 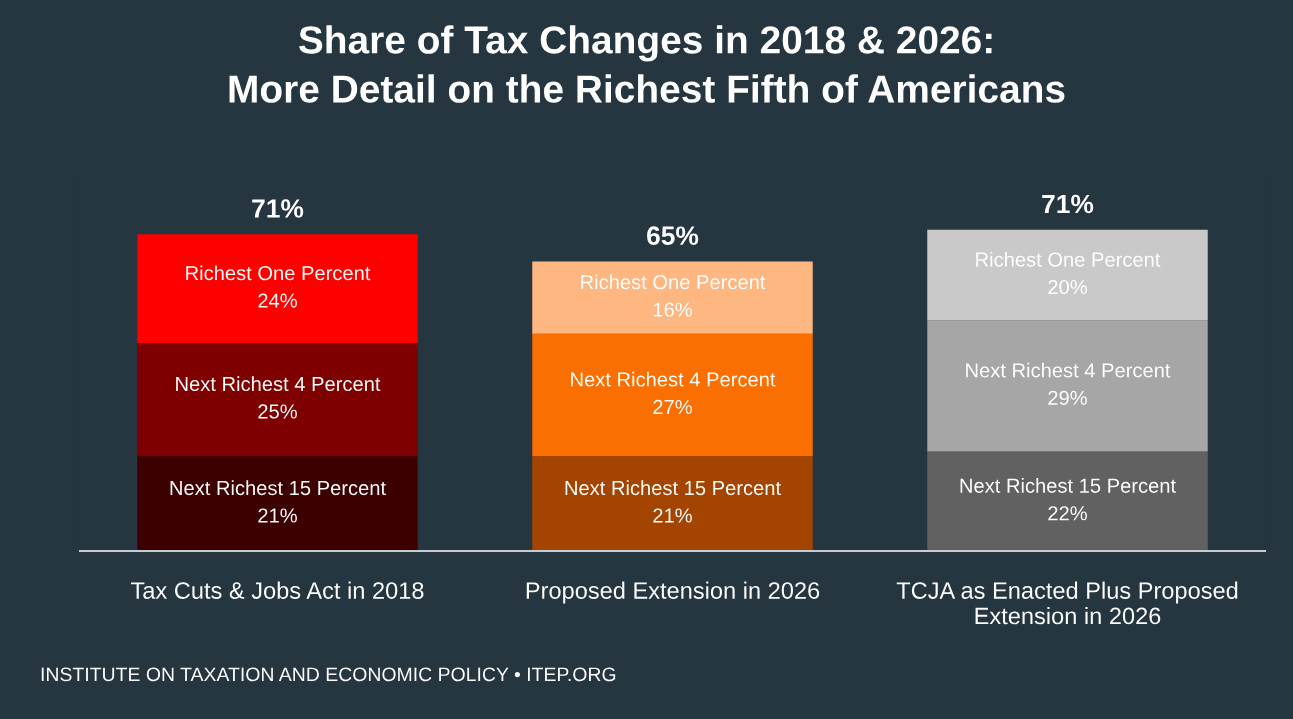 I want to click on data-label: 22%, so click(x=1067, y=513).